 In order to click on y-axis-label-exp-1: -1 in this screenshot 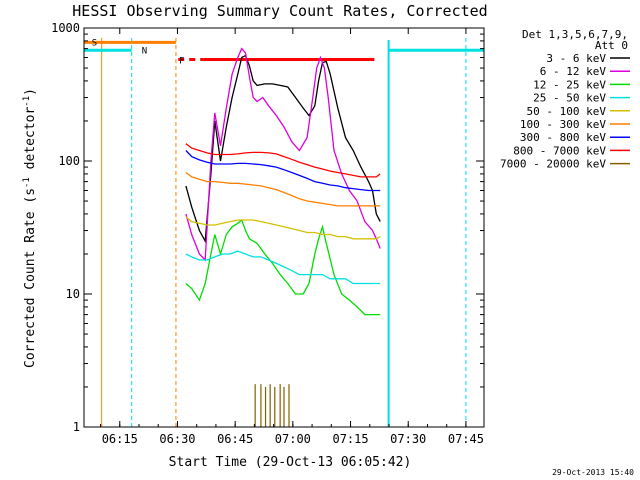, I will do `click(27, 182)`.